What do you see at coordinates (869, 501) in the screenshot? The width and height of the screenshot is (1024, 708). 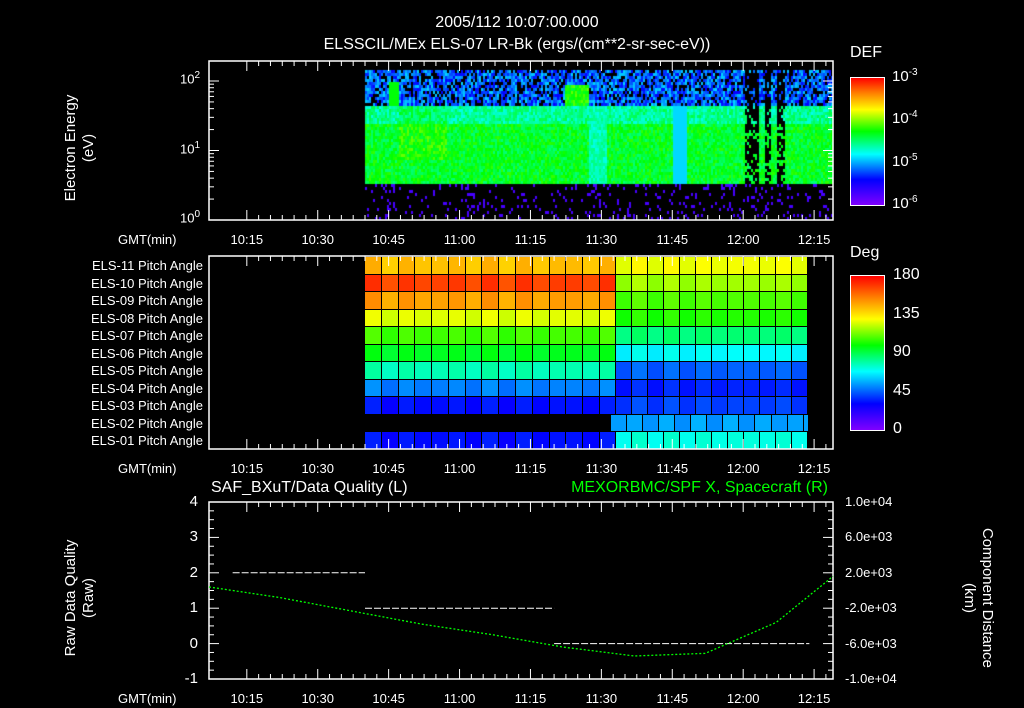 I see `y-right-tick-label: 1.0e+04` at bounding box center [869, 501].